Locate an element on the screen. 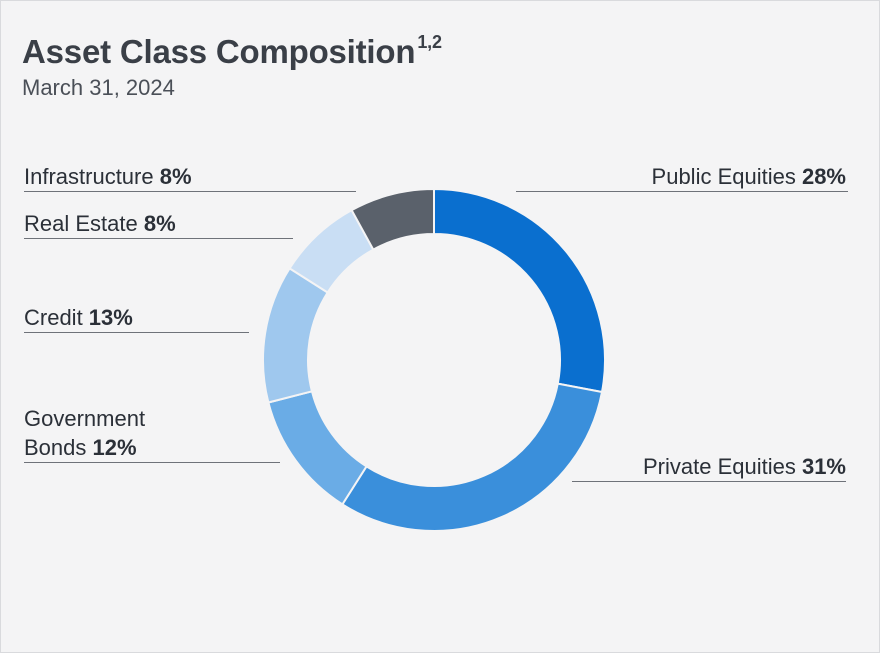  label-private-equities: Private Equities 31% is located at coordinates (744, 466).